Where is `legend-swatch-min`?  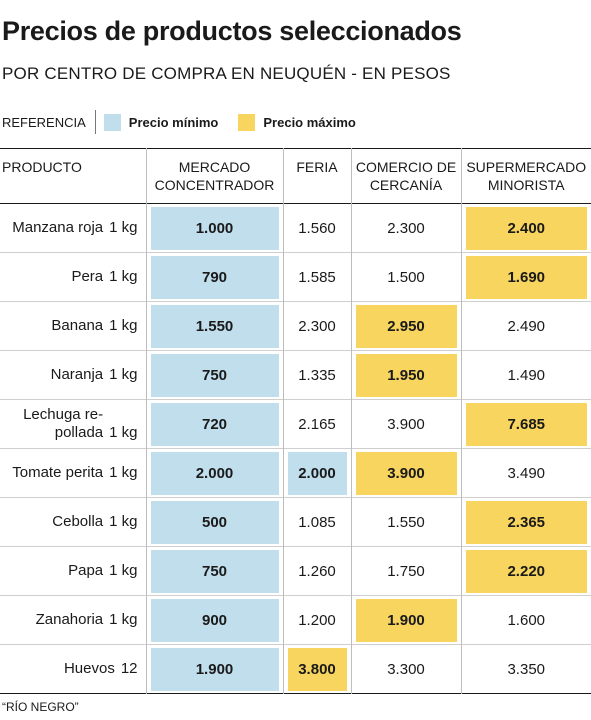
legend-swatch-min is located at coordinates (112, 122).